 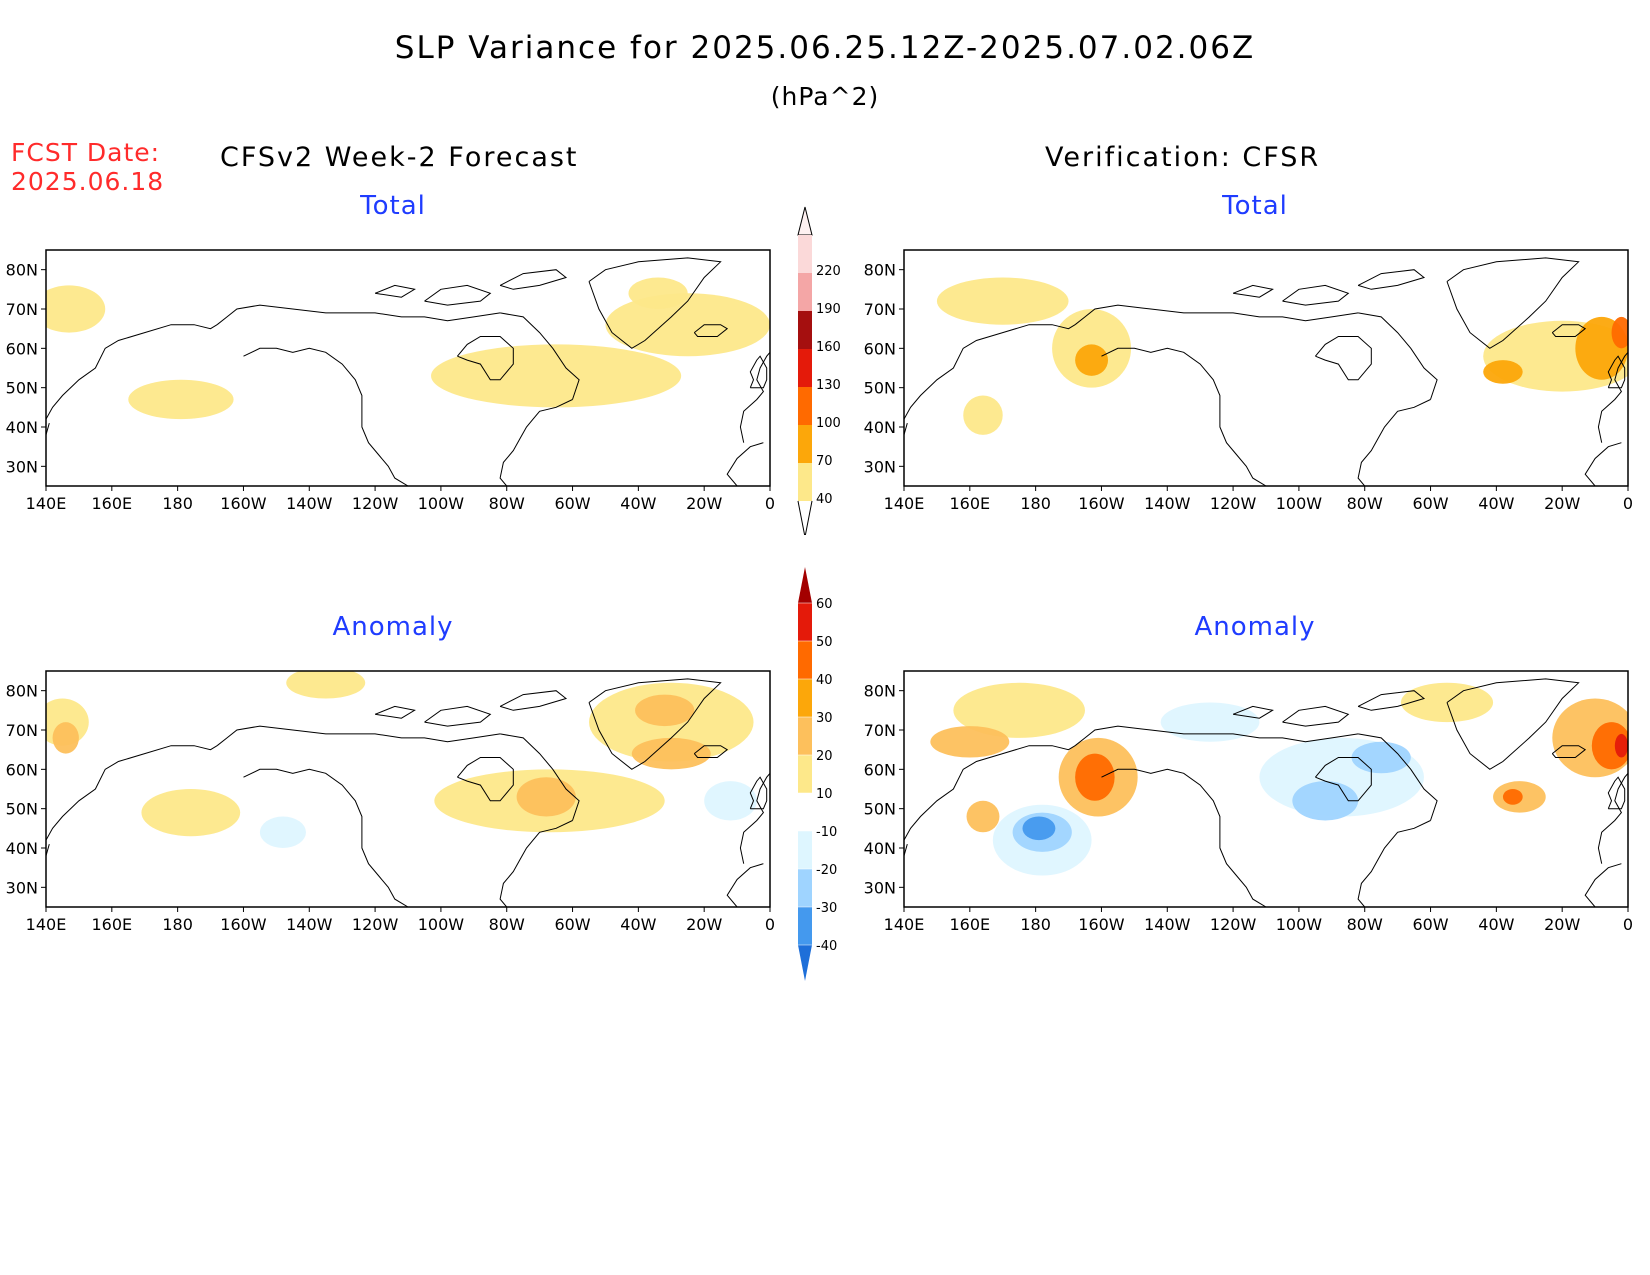 I want to click on lon-tick-label: 100W, so click(x=441, y=503).